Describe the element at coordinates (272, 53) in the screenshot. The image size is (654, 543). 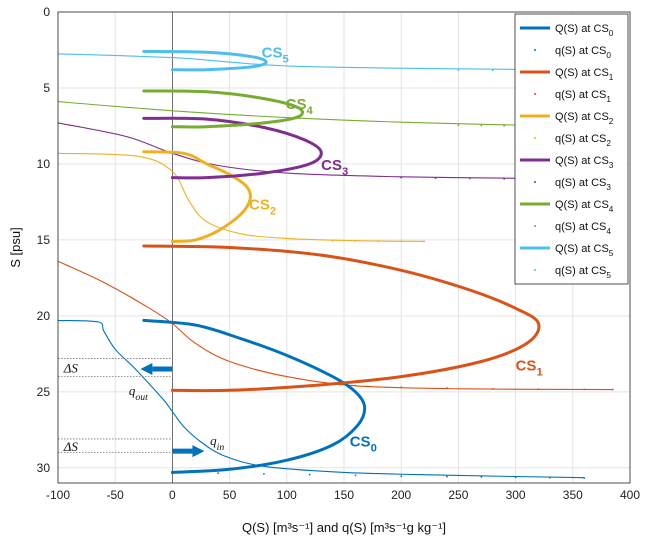
I see `cs-label-5-base: CS` at that location.